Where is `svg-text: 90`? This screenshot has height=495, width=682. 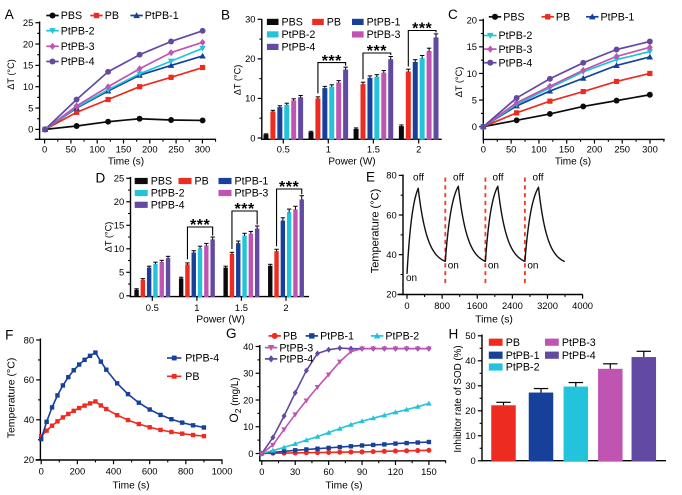 svg-text: 90 is located at coordinates (362, 471).